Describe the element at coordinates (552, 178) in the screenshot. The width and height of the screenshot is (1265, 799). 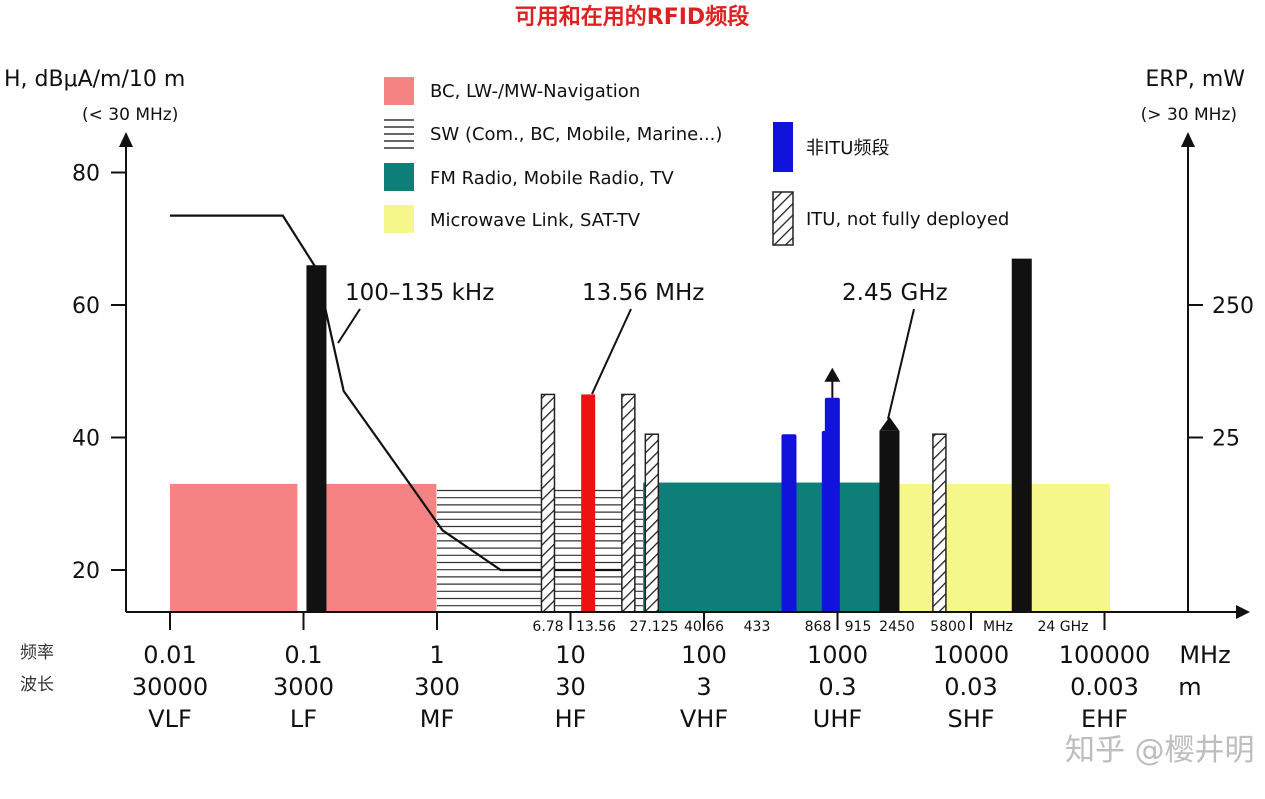
I see `legend-label-teal: FM Radio, Mobile Radio, TV` at that location.